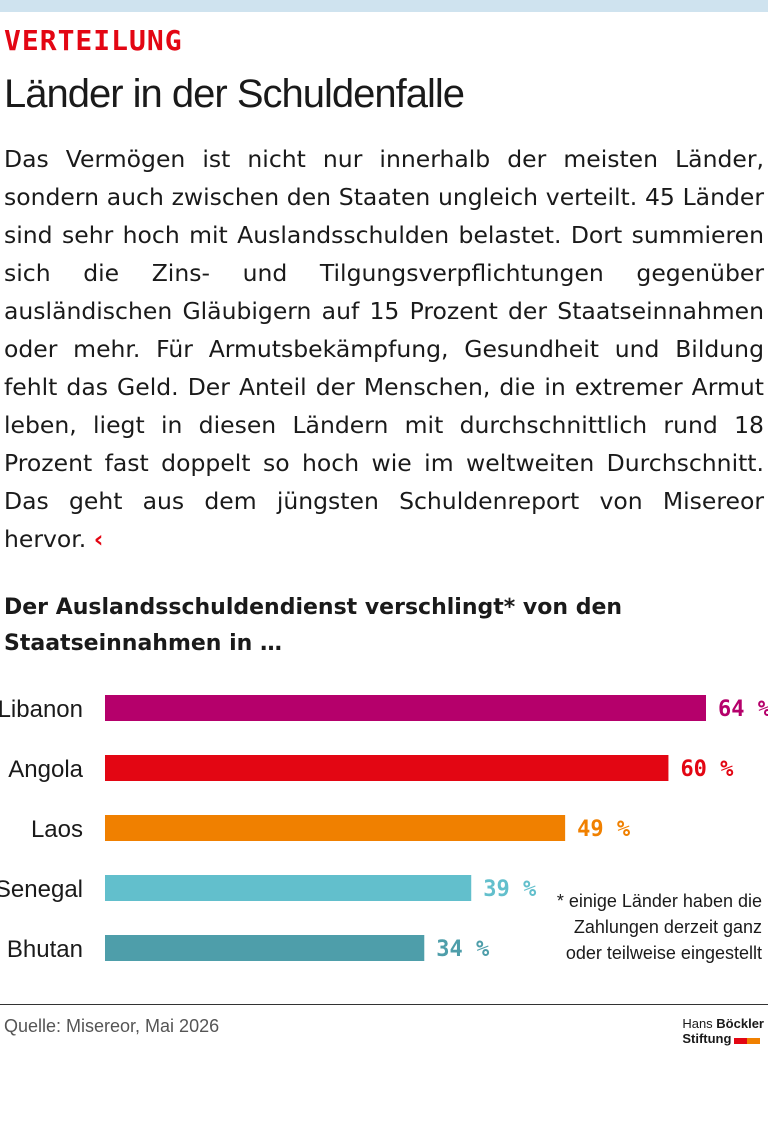 The width and height of the screenshot is (768, 1146). What do you see at coordinates (754, 1041) in the screenshot?
I see `logo-bar-orange` at bounding box center [754, 1041].